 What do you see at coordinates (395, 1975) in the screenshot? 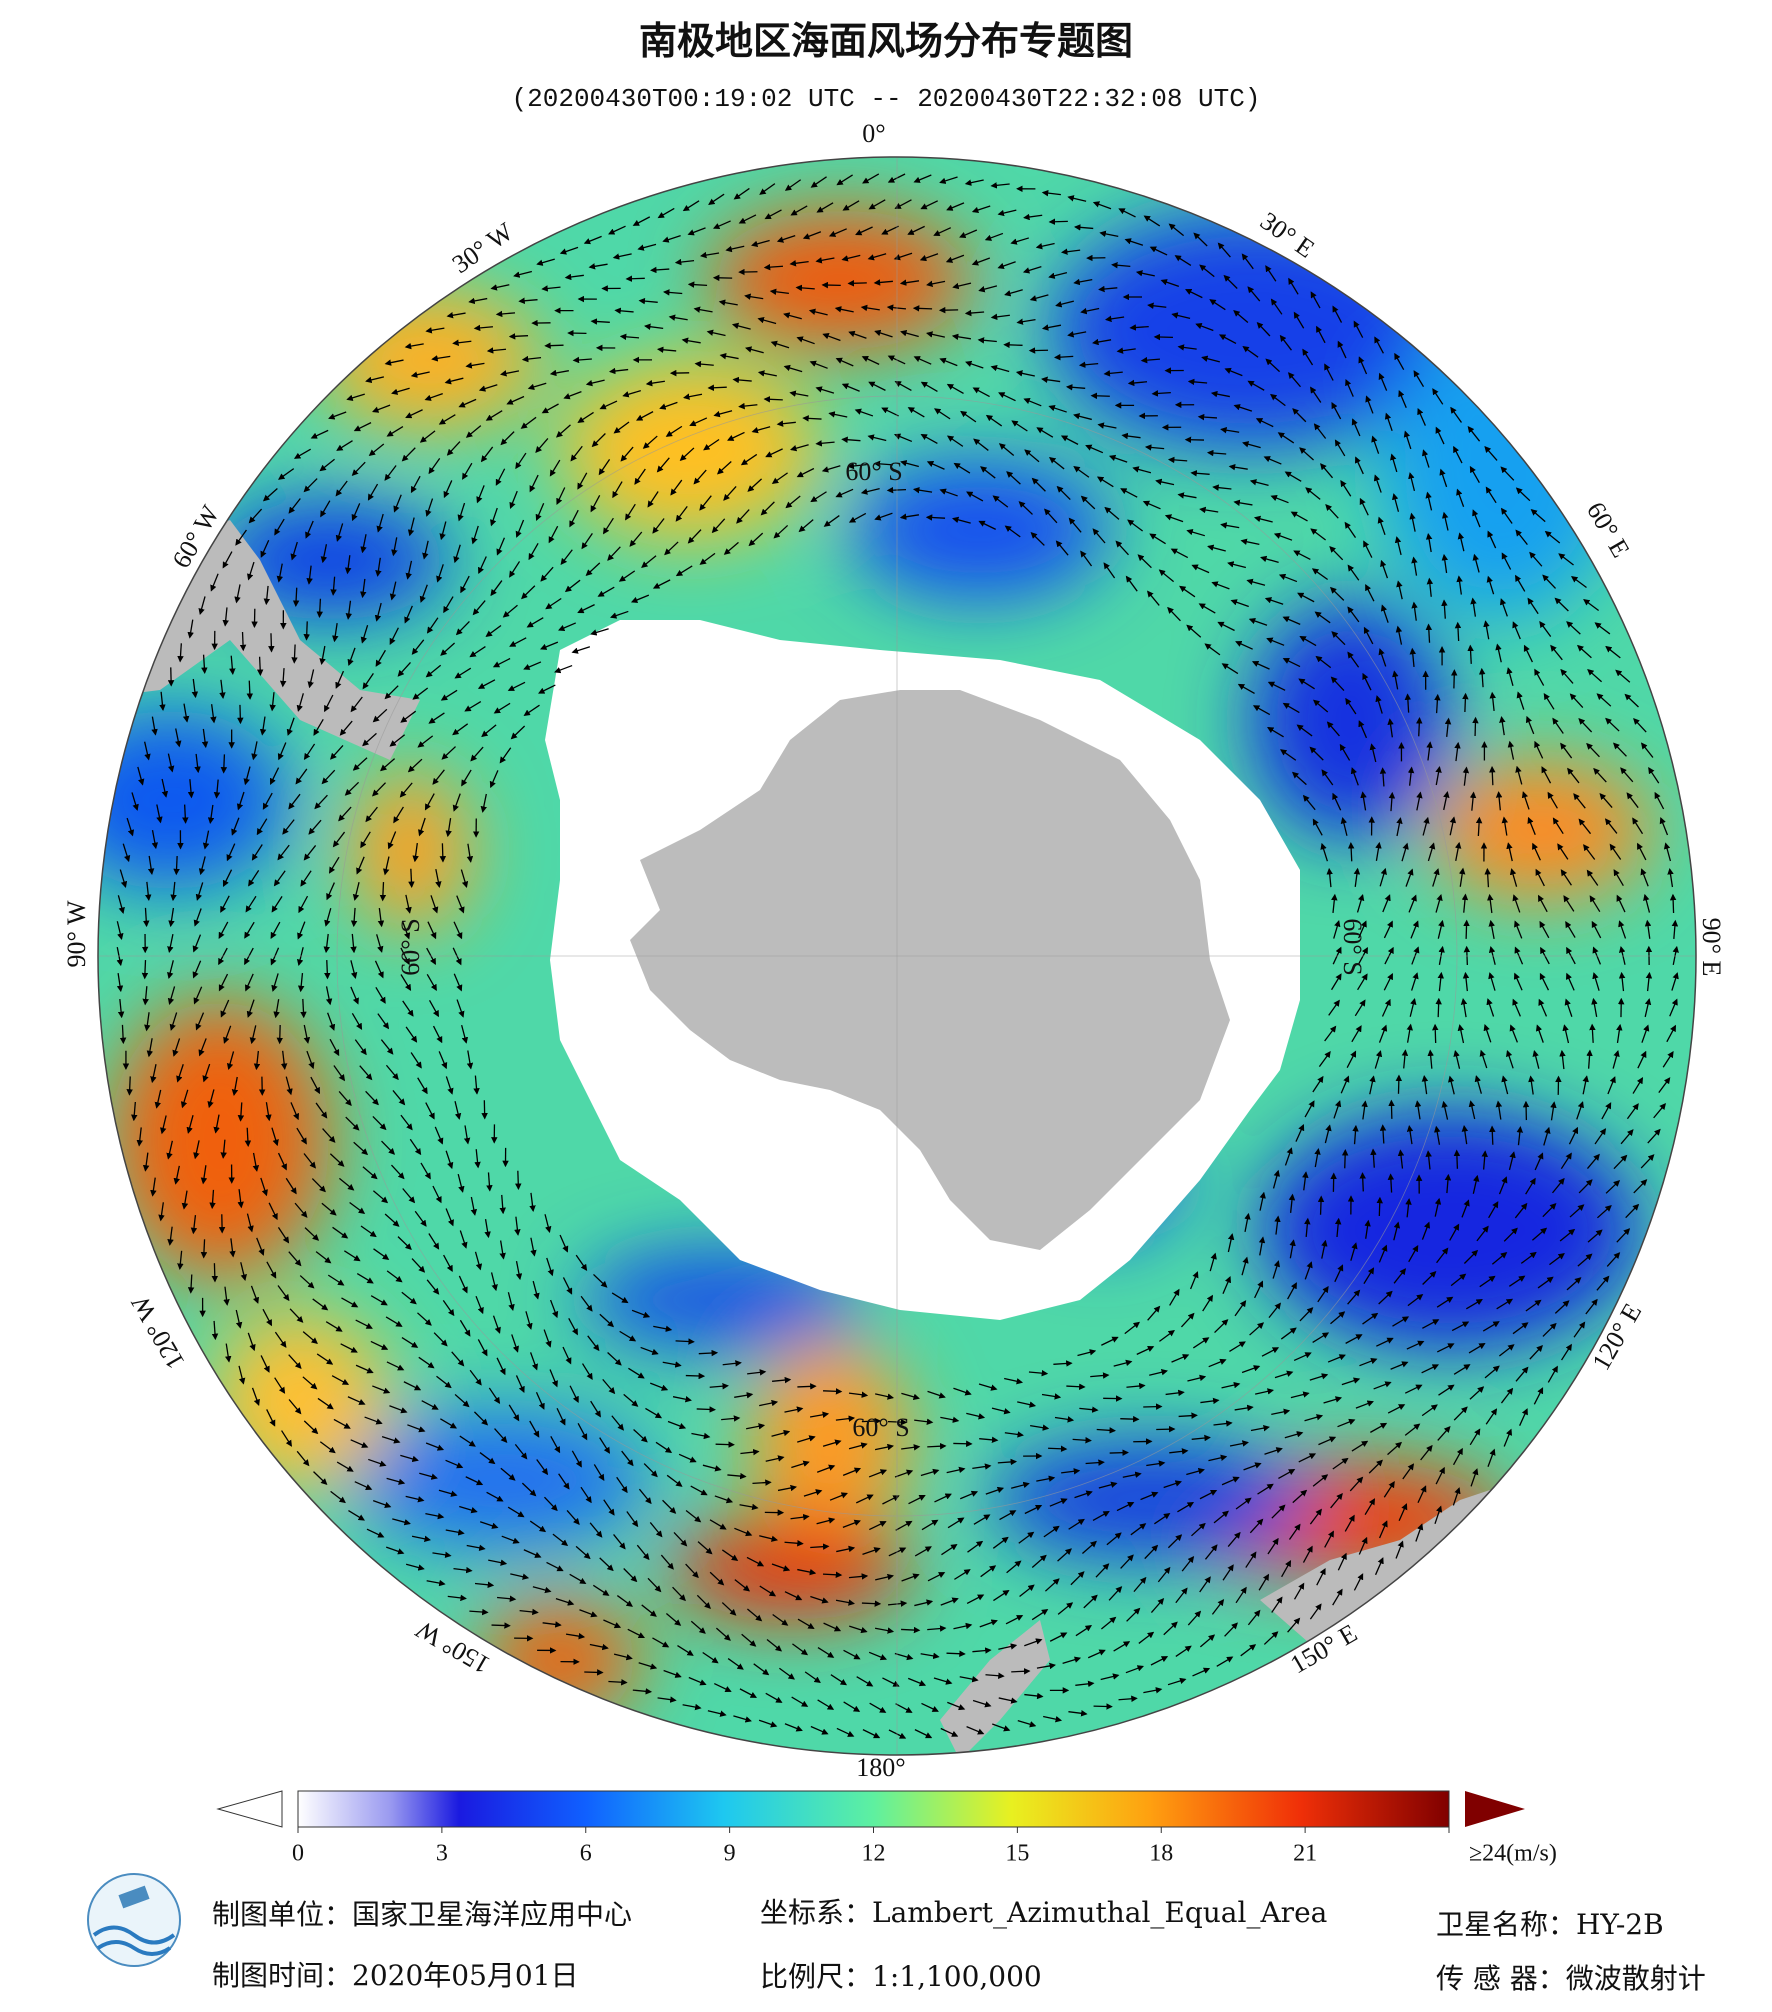
I see `map-date: 制图时间：2020年05月01日` at bounding box center [395, 1975].